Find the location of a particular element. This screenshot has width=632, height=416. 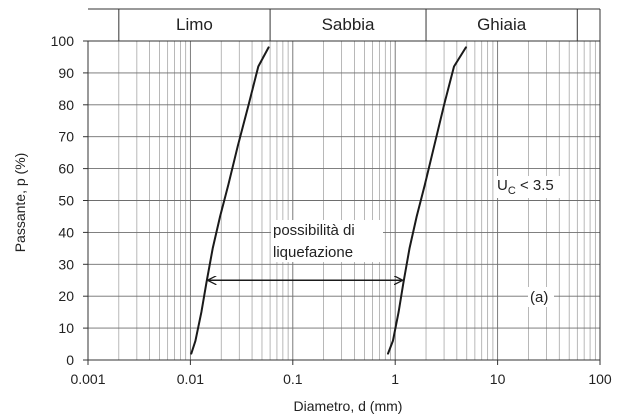

uniformity-value: < 3.5 is located at coordinates (535, 185).